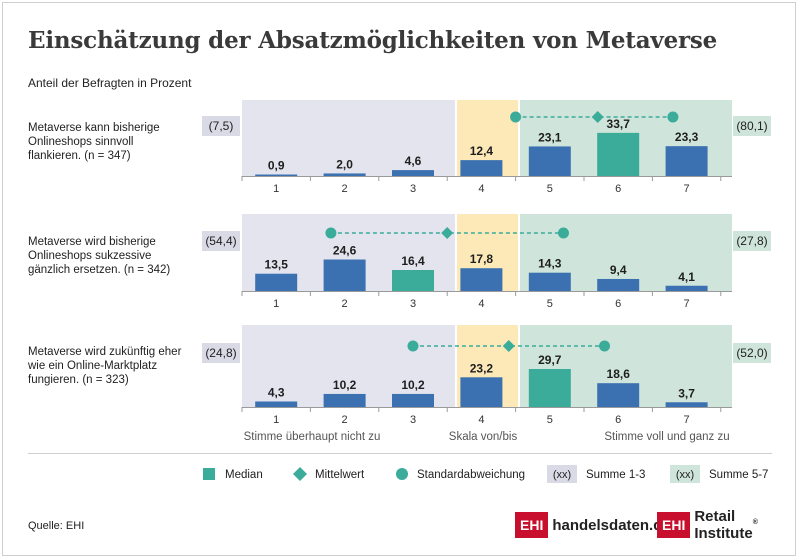 The width and height of the screenshot is (800, 560). I want to click on data-label: 23,2, so click(482, 368).